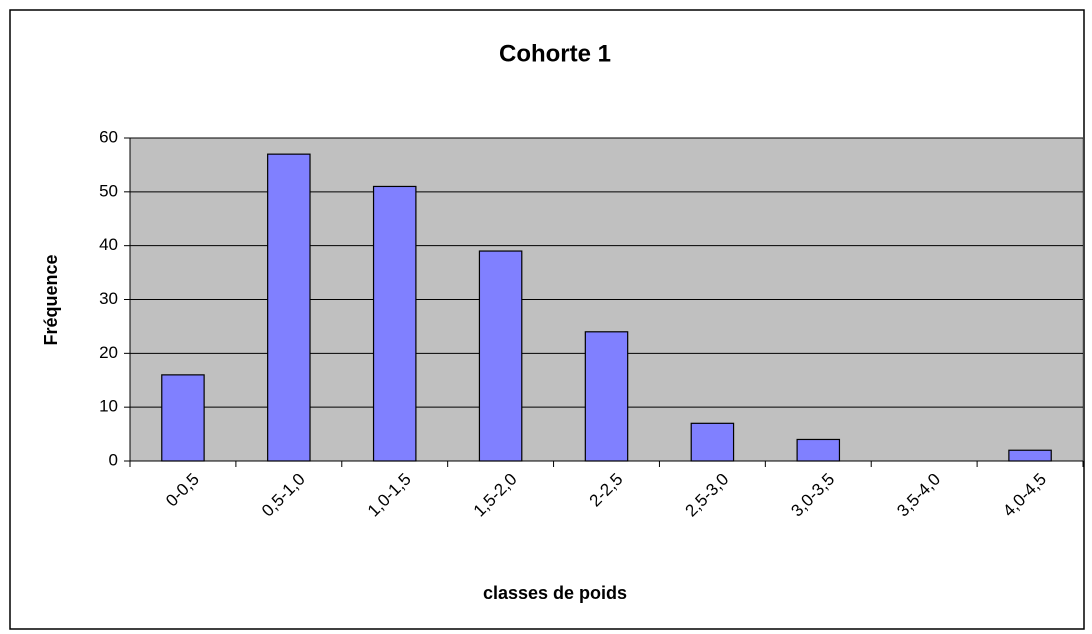 Image resolution: width=1092 pixels, height=634 pixels. Describe the element at coordinates (108, 352) in the screenshot. I see `y-tick-label: 20` at that location.